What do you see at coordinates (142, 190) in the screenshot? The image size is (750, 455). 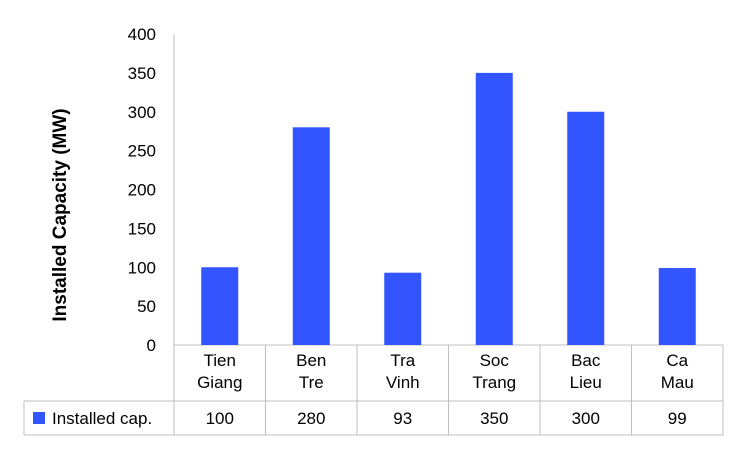 I see `y-tick-label: 200` at bounding box center [142, 190].